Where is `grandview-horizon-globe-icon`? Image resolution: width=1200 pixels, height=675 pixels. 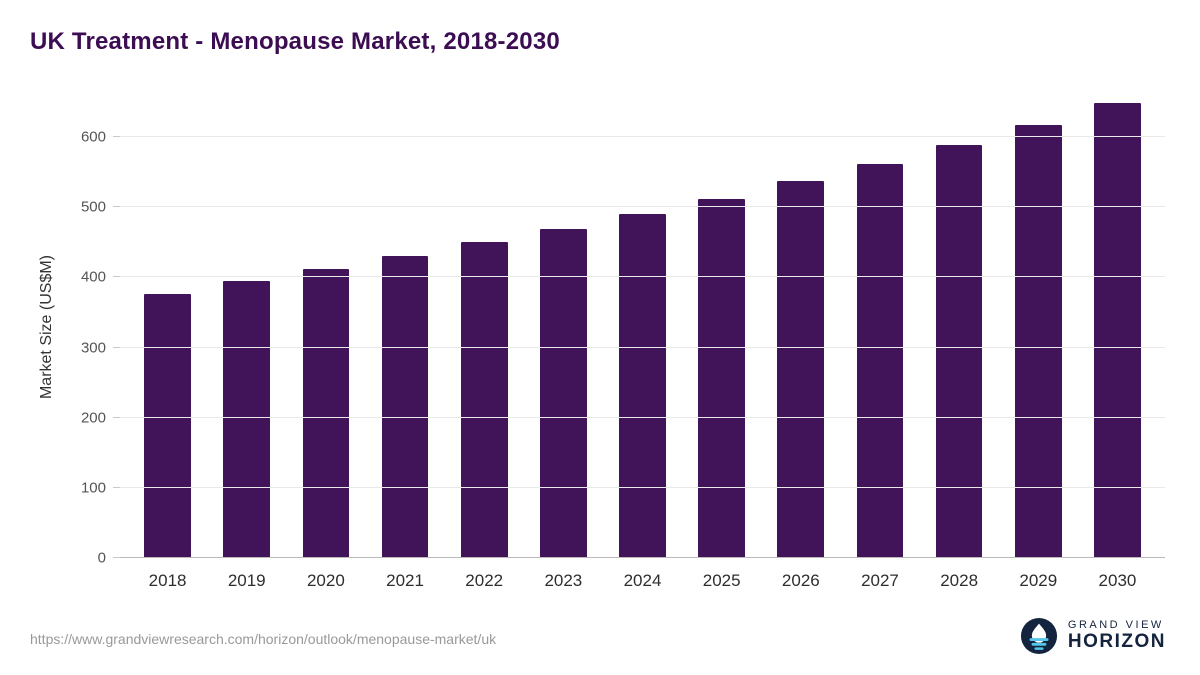
grandview-horizon-globe-icon is located at coordinates (1038, 636).